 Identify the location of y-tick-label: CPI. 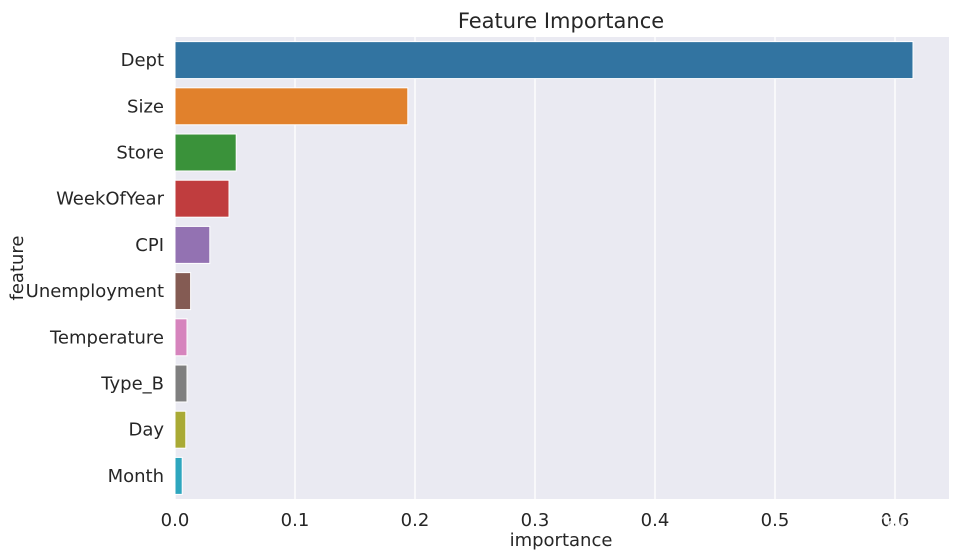
(149, 245).